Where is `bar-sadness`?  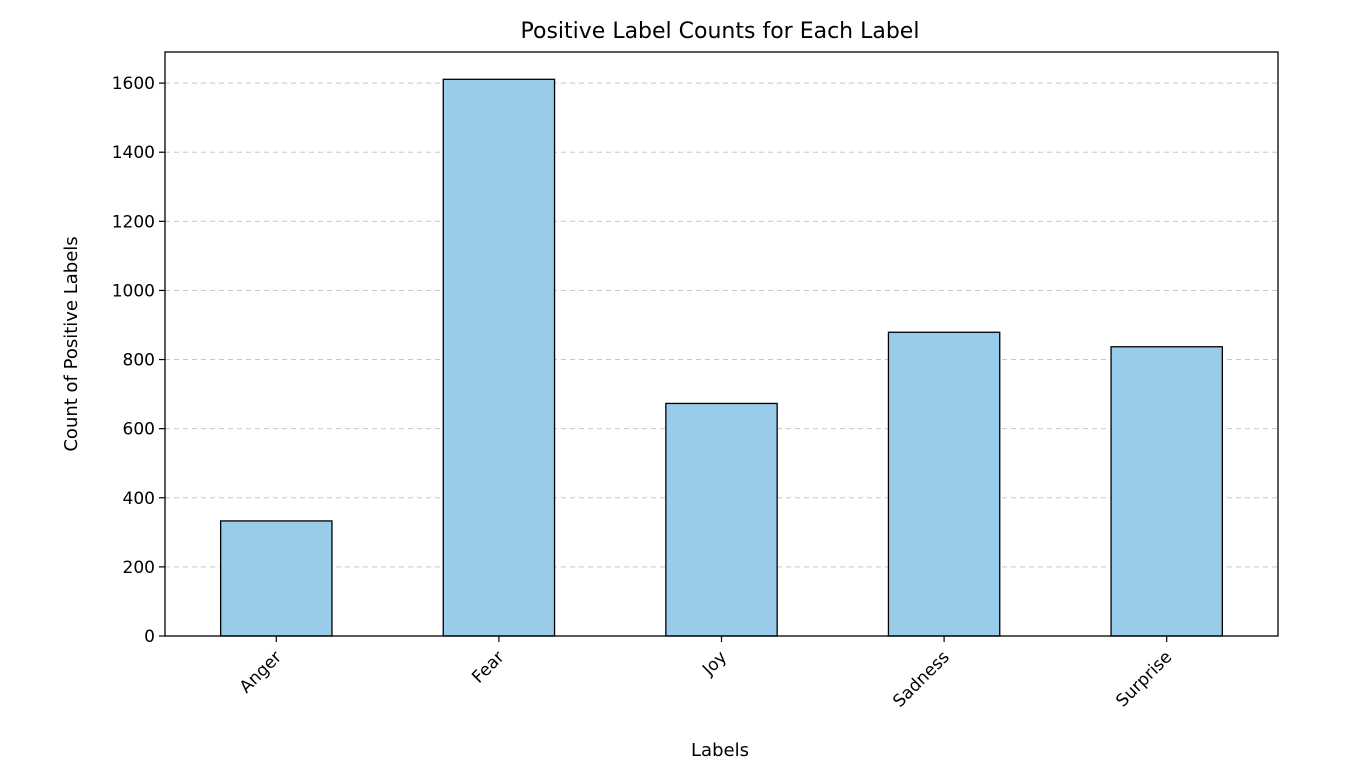
bar-sadness is located at coordinates (944, 484).